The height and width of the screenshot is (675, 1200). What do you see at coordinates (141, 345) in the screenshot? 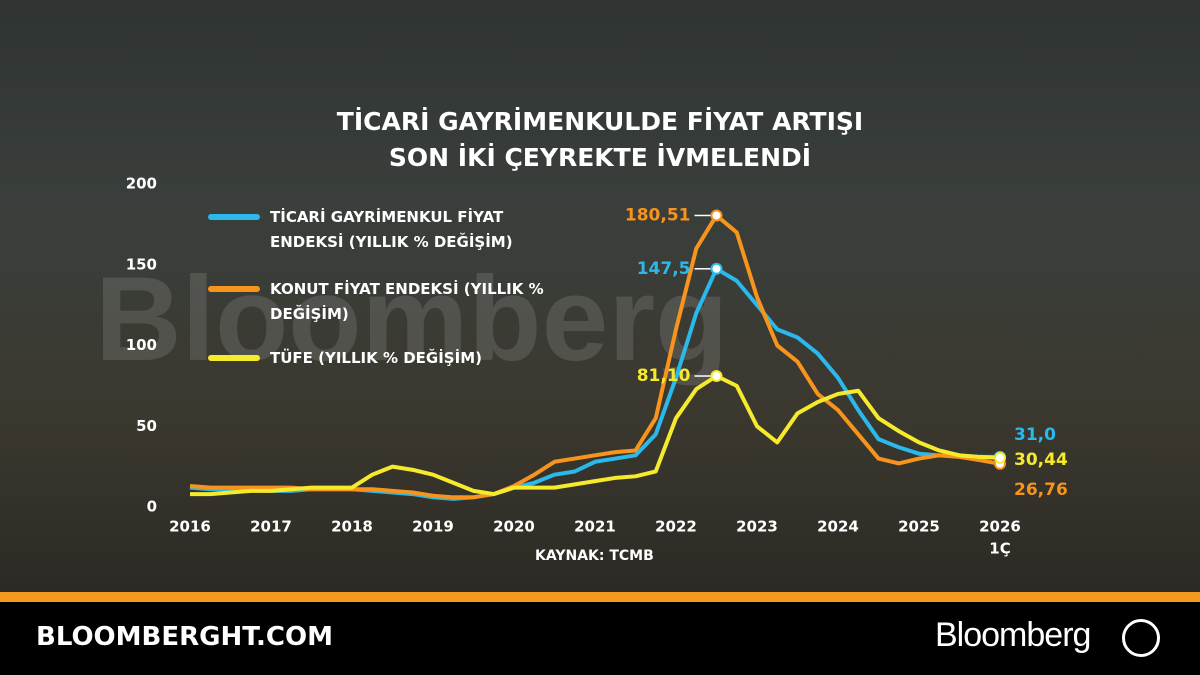
I see `y-tick-label: 100` at bounding box center [141, 345].